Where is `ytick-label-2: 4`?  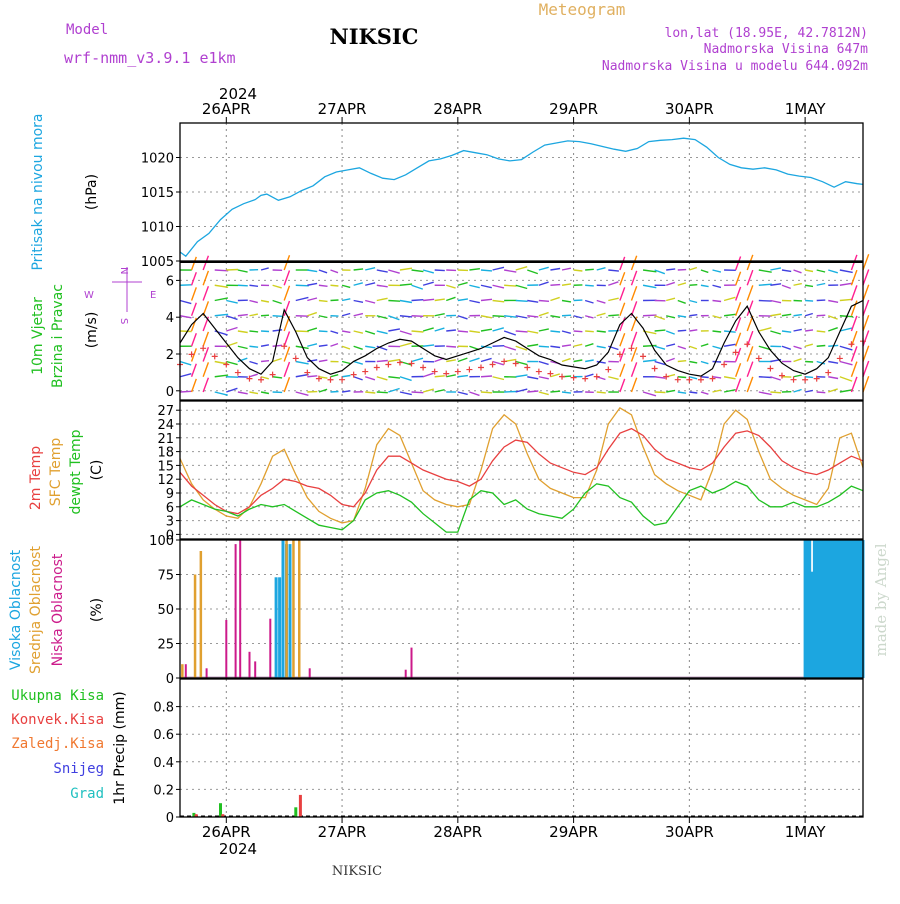 ytick-label-2: 4 is located at coordinates (170, 318).